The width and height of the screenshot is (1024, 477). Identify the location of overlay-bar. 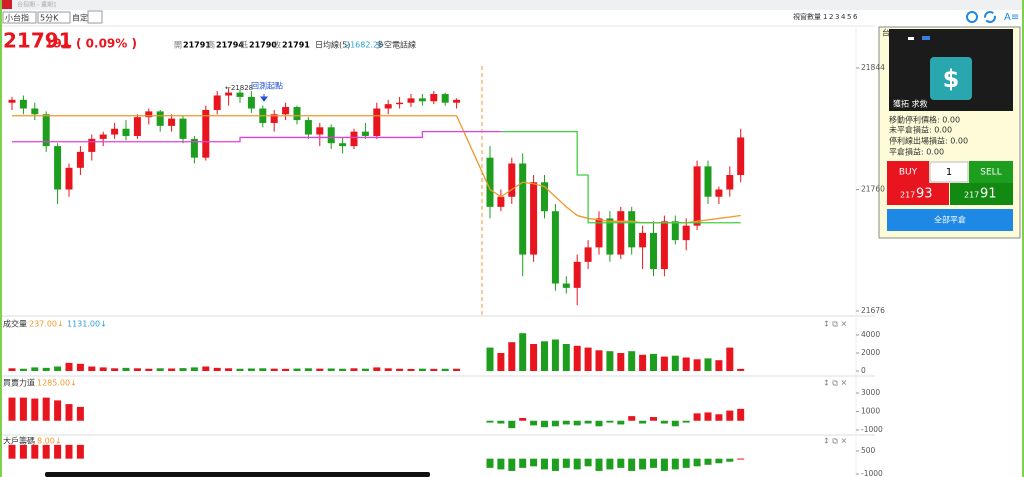
(237, 474).